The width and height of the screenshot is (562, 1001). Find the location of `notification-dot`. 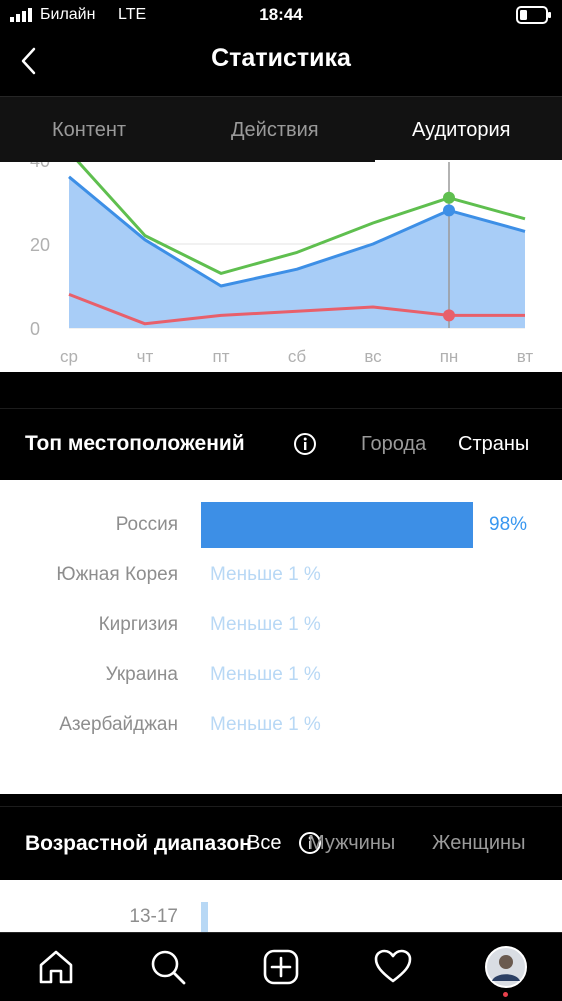

notification-dot is located at coordinates (505, 994).